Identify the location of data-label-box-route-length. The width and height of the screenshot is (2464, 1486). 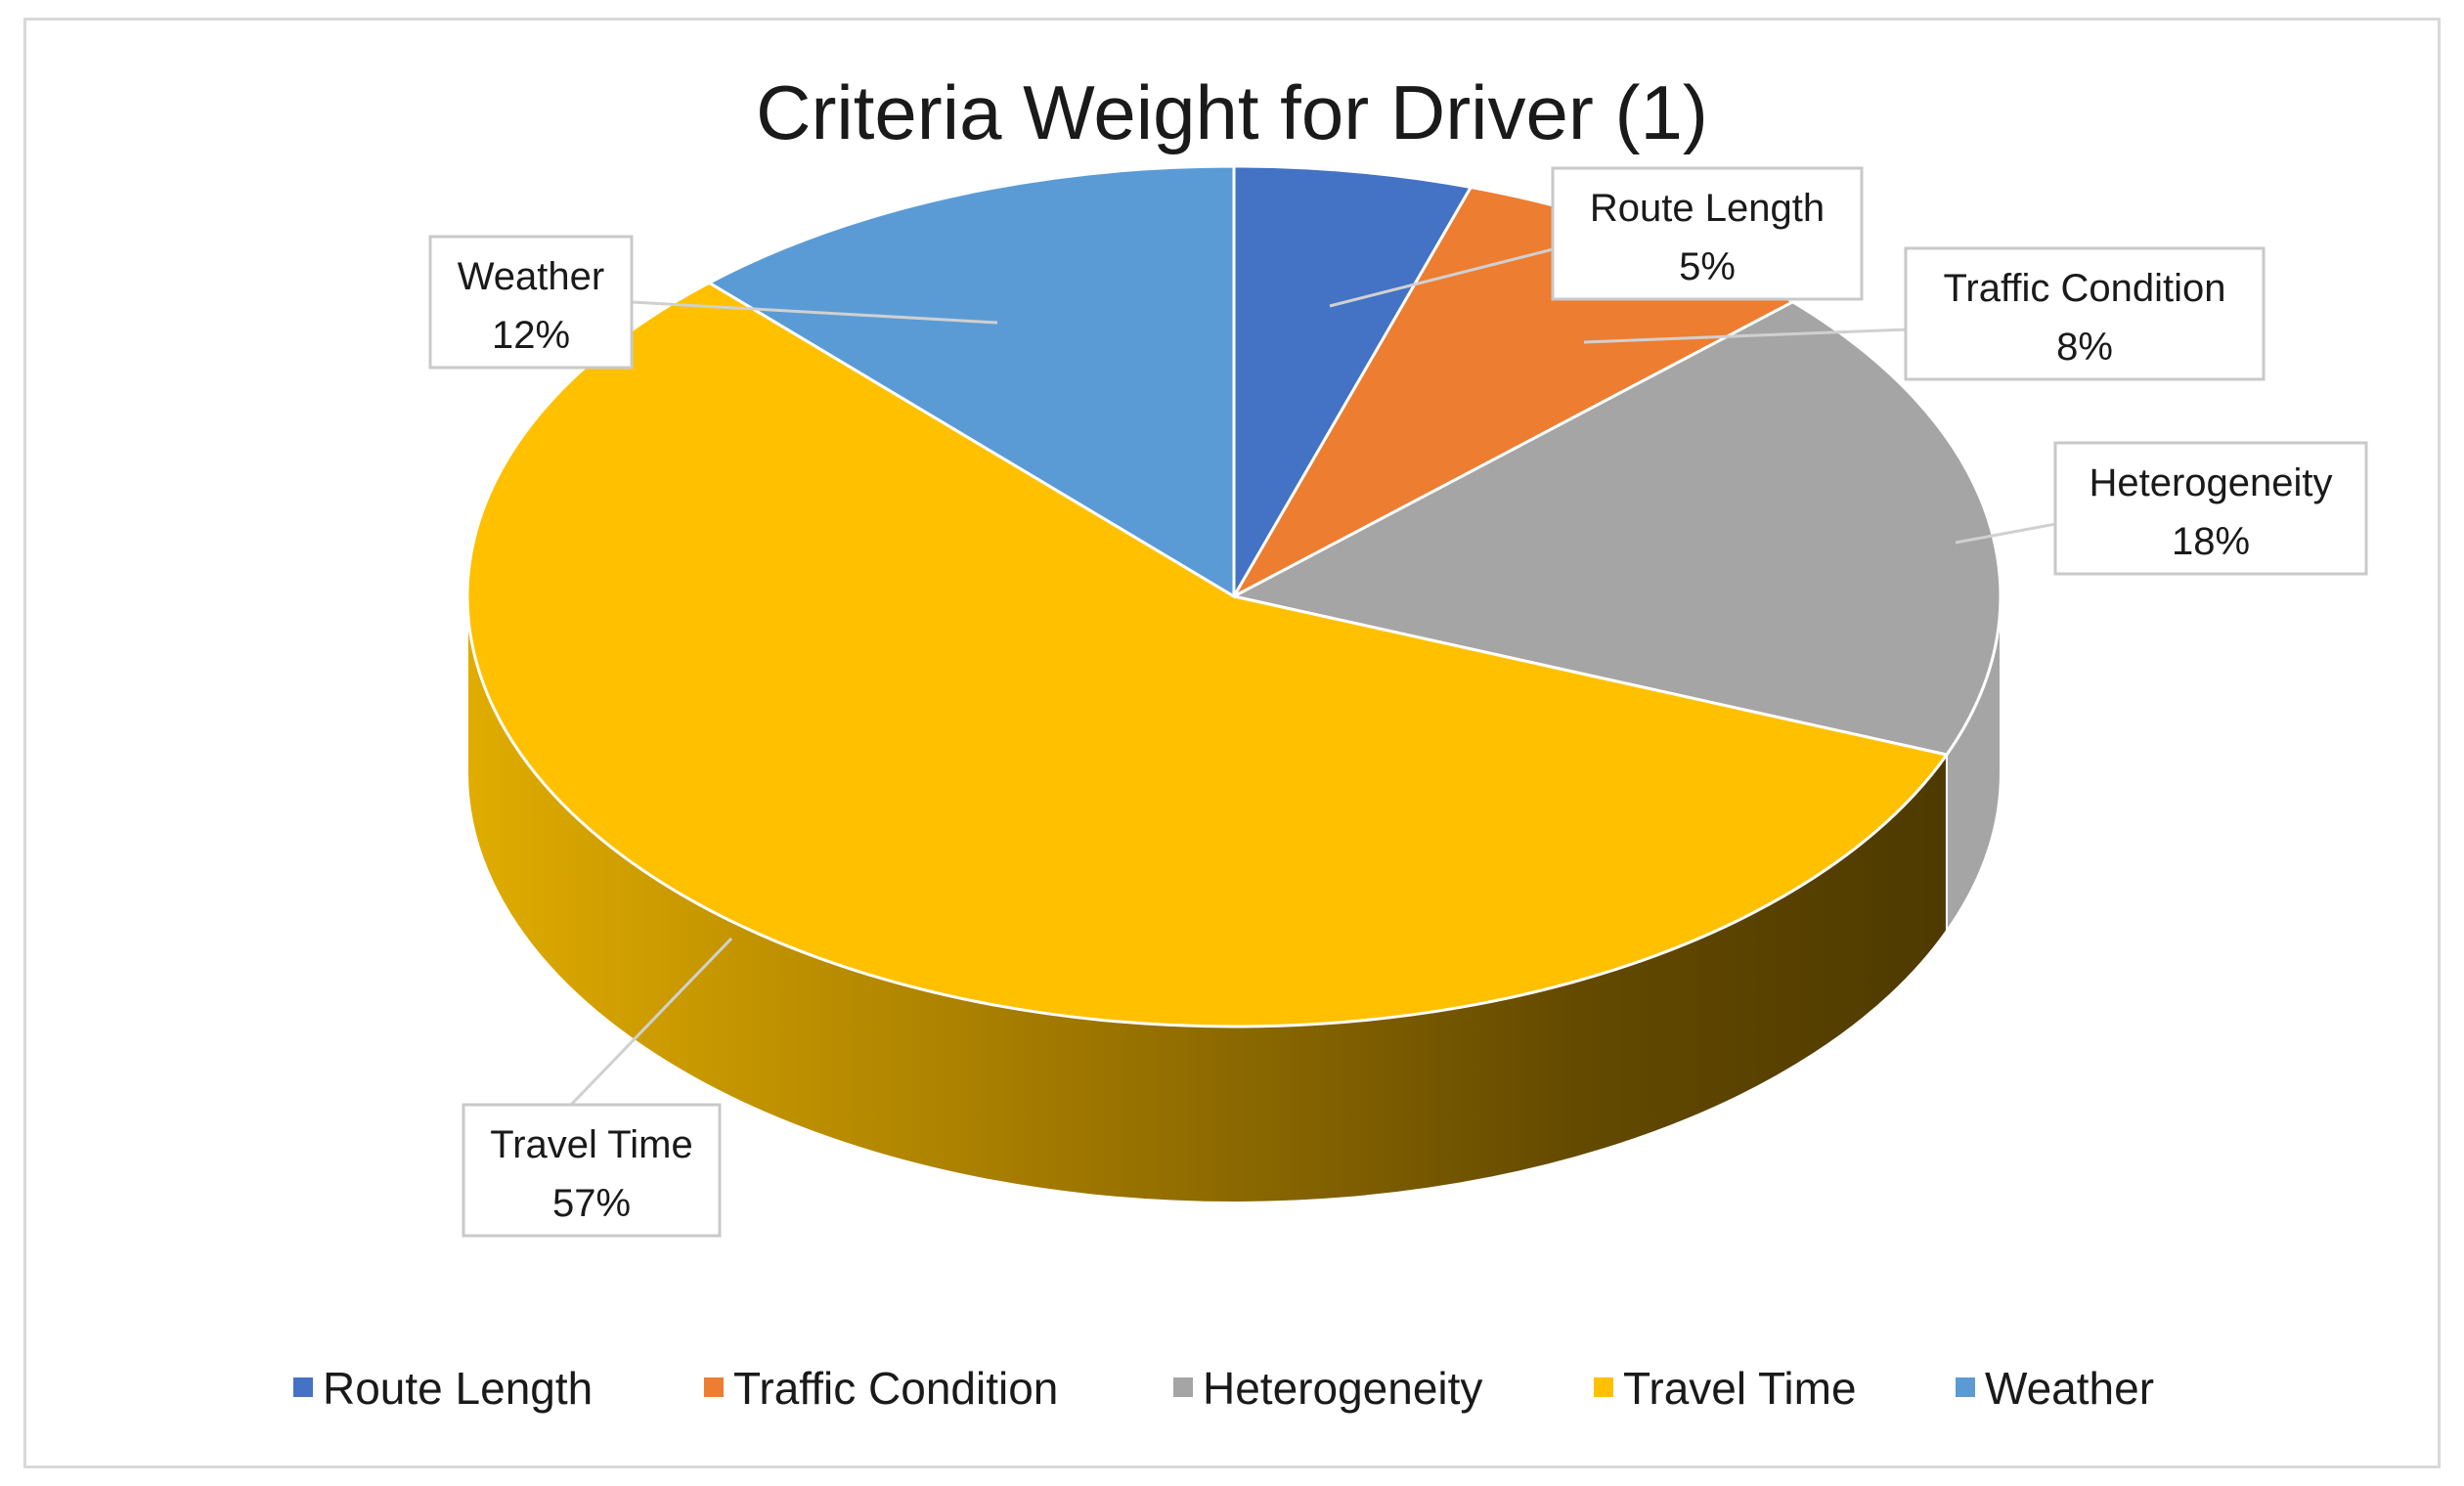
(1707, 233).